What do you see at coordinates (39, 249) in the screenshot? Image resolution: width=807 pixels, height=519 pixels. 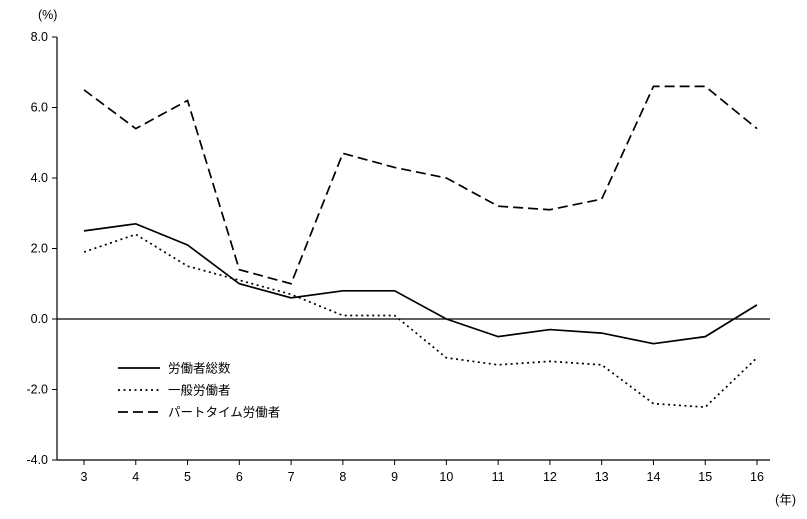 I see `y-tick-label: 2.0` at bounding box center [39, 249].